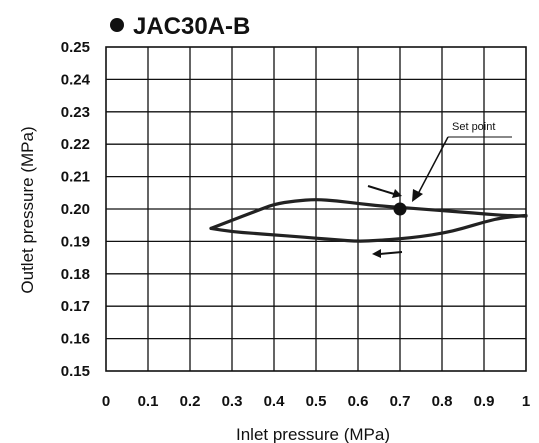 The image size is (539, 443). What do you see at coordinates (442, 401) in the screenshot?
I see `x-tick-label: 0.8` at bounding box center [442, 401].